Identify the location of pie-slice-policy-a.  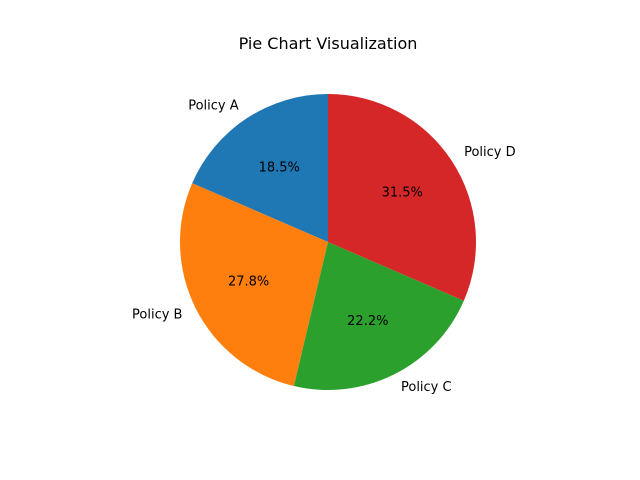
(260, 168).